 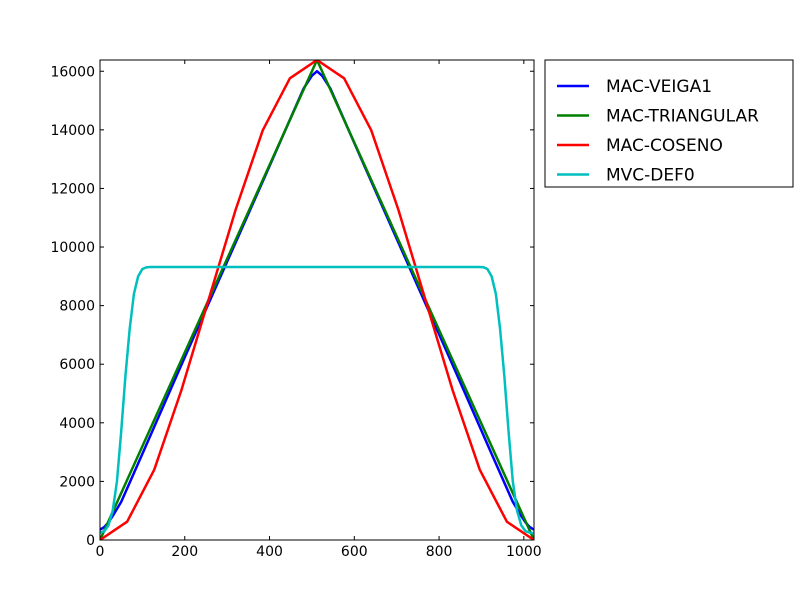 I want to click on x-tick-label: 800, so click(x=439, y=552).